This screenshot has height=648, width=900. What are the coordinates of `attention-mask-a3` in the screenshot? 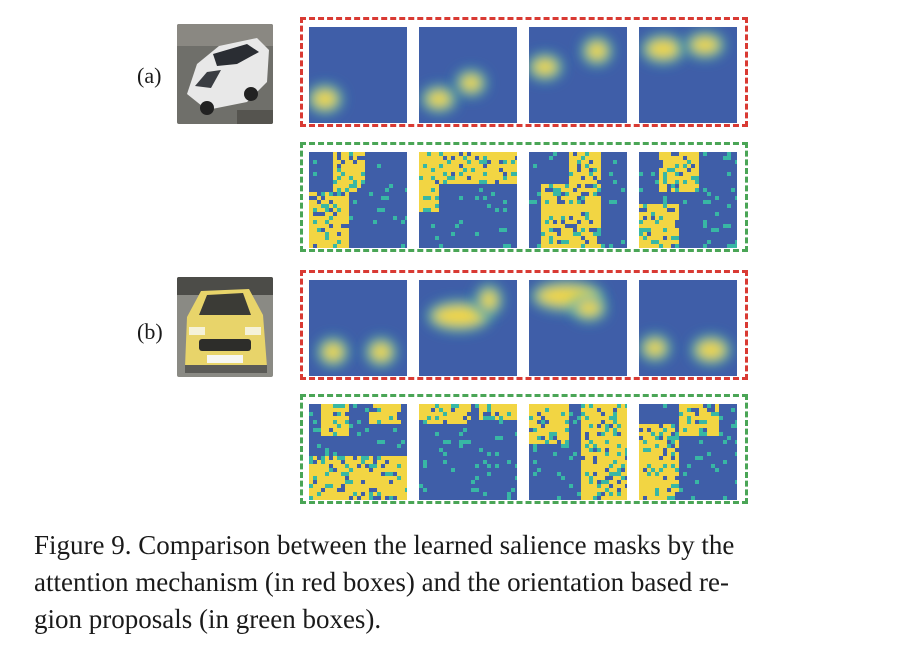 It's located at (578, 75).